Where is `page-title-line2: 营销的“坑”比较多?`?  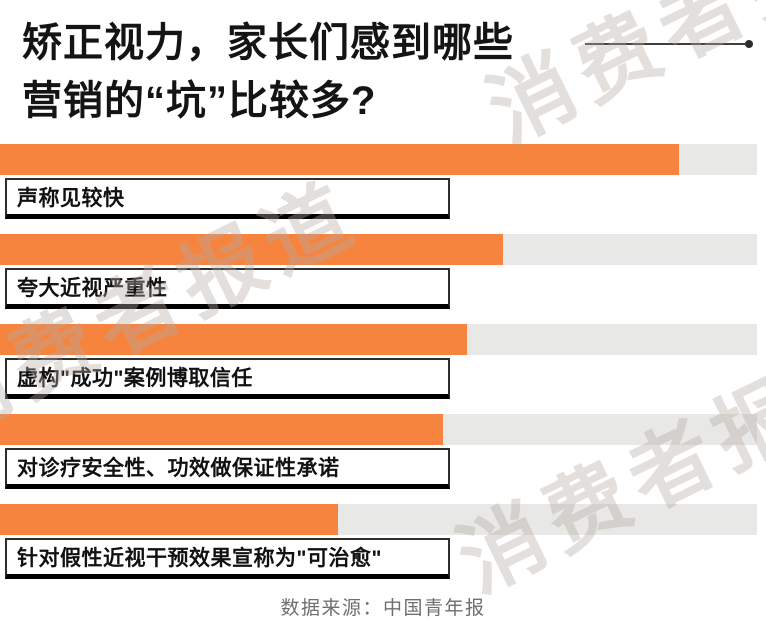
page-title-line2: 营销的“坑”比较多? is located at coordinates (199, 101).